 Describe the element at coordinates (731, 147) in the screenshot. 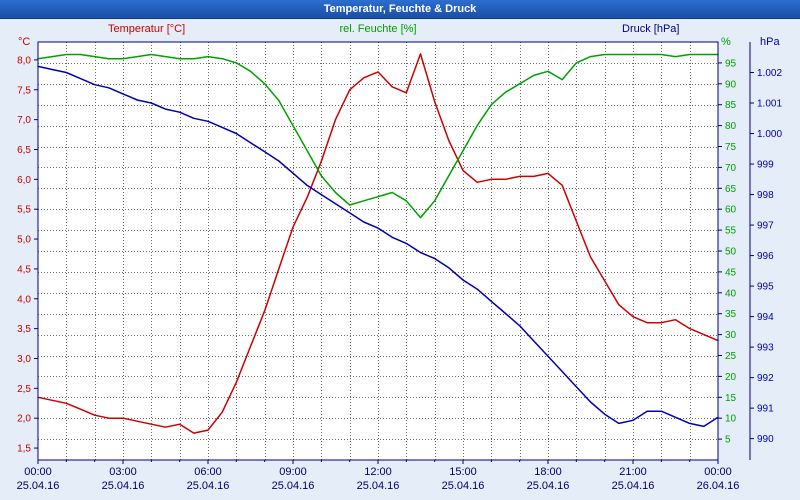

I see `humidity-tick-label: 75` at that location.